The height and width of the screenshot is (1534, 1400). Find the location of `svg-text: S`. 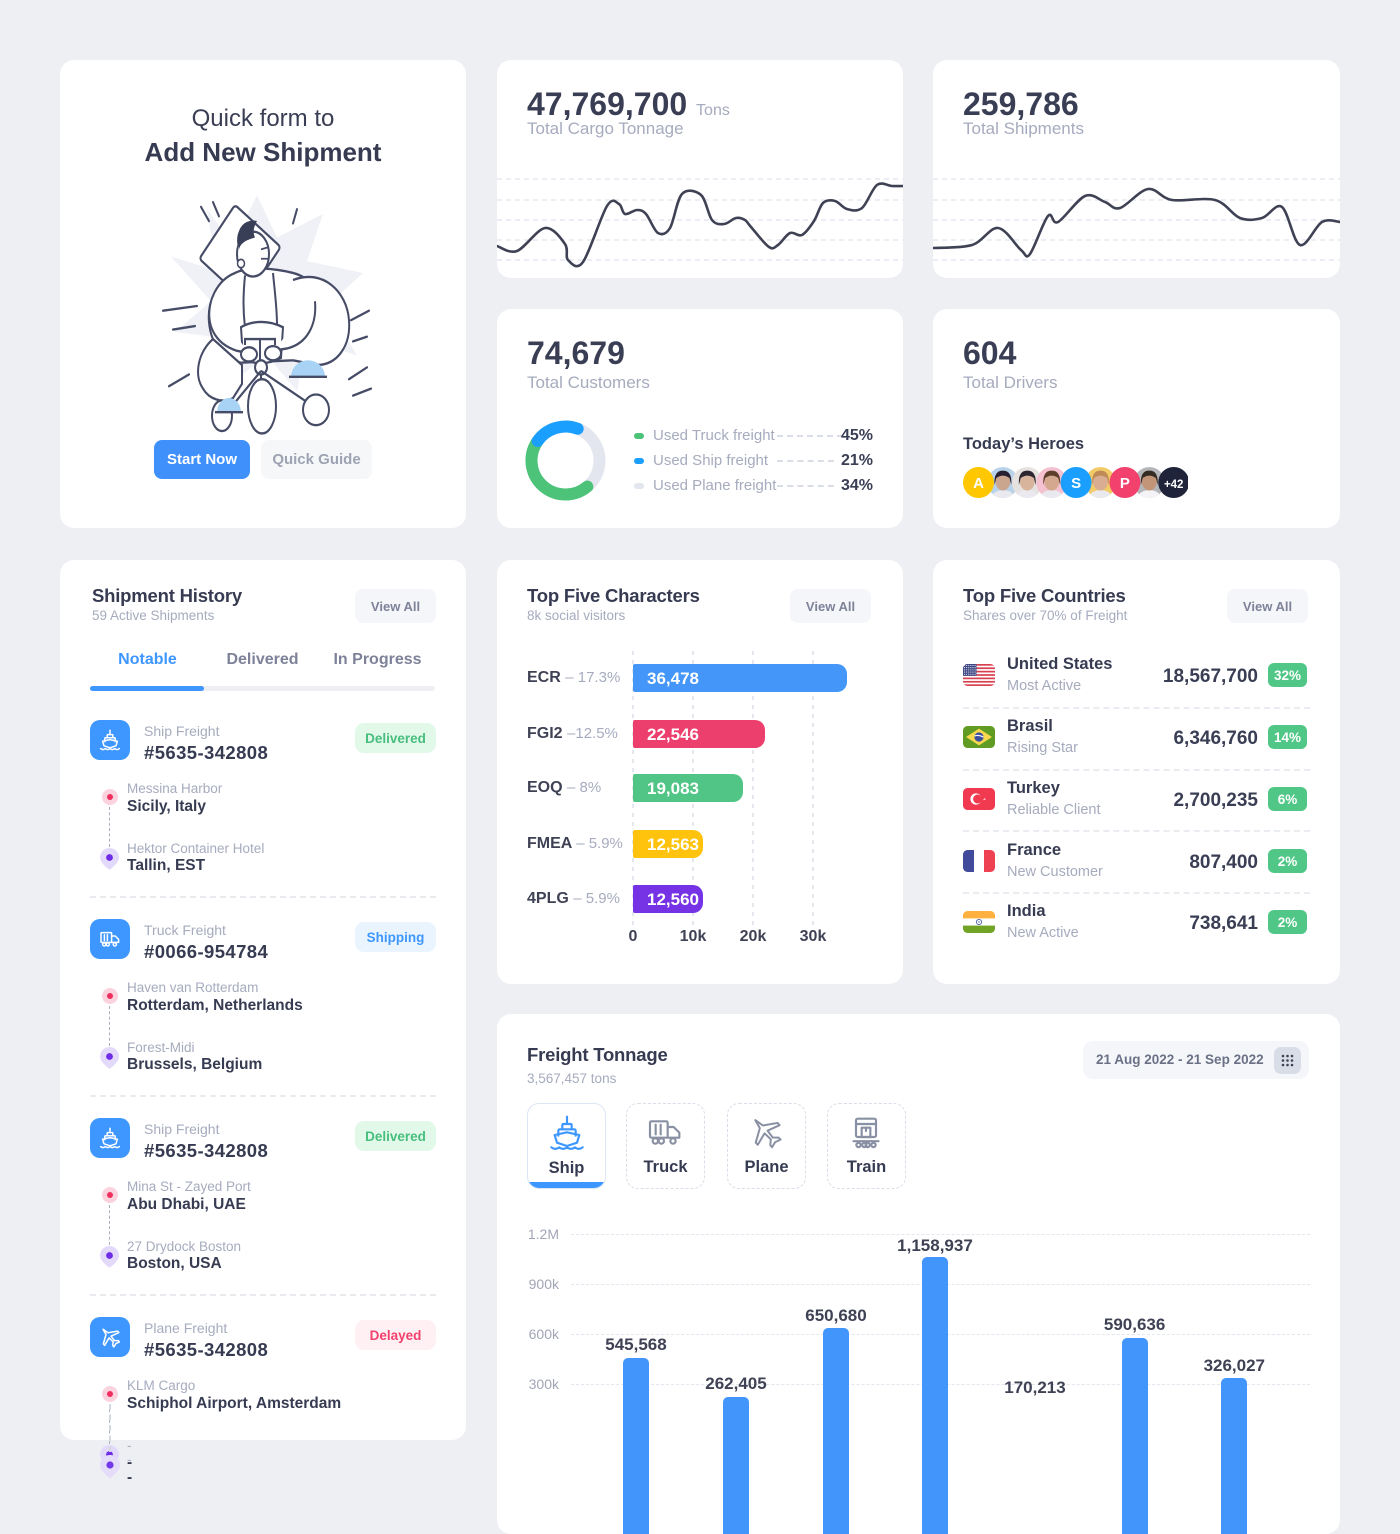

svg-text: S is located at coordinates (1076, 483).